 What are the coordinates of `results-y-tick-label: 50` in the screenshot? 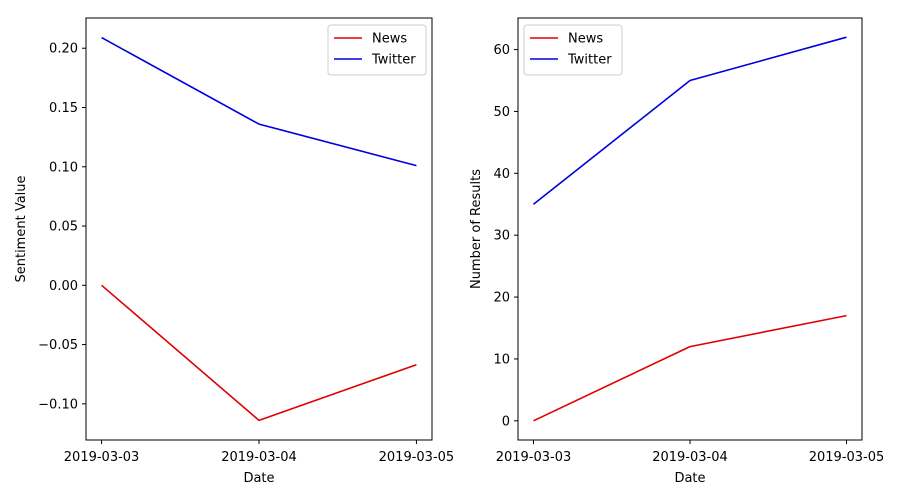 It's located at (501, 112).